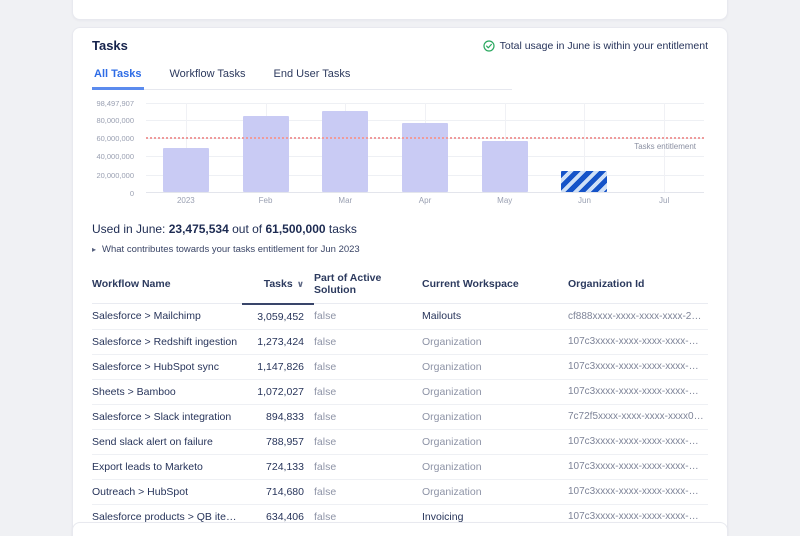 The image size is (800, 536). I want to click on x-axis-label: Jun, so click(584, 200).